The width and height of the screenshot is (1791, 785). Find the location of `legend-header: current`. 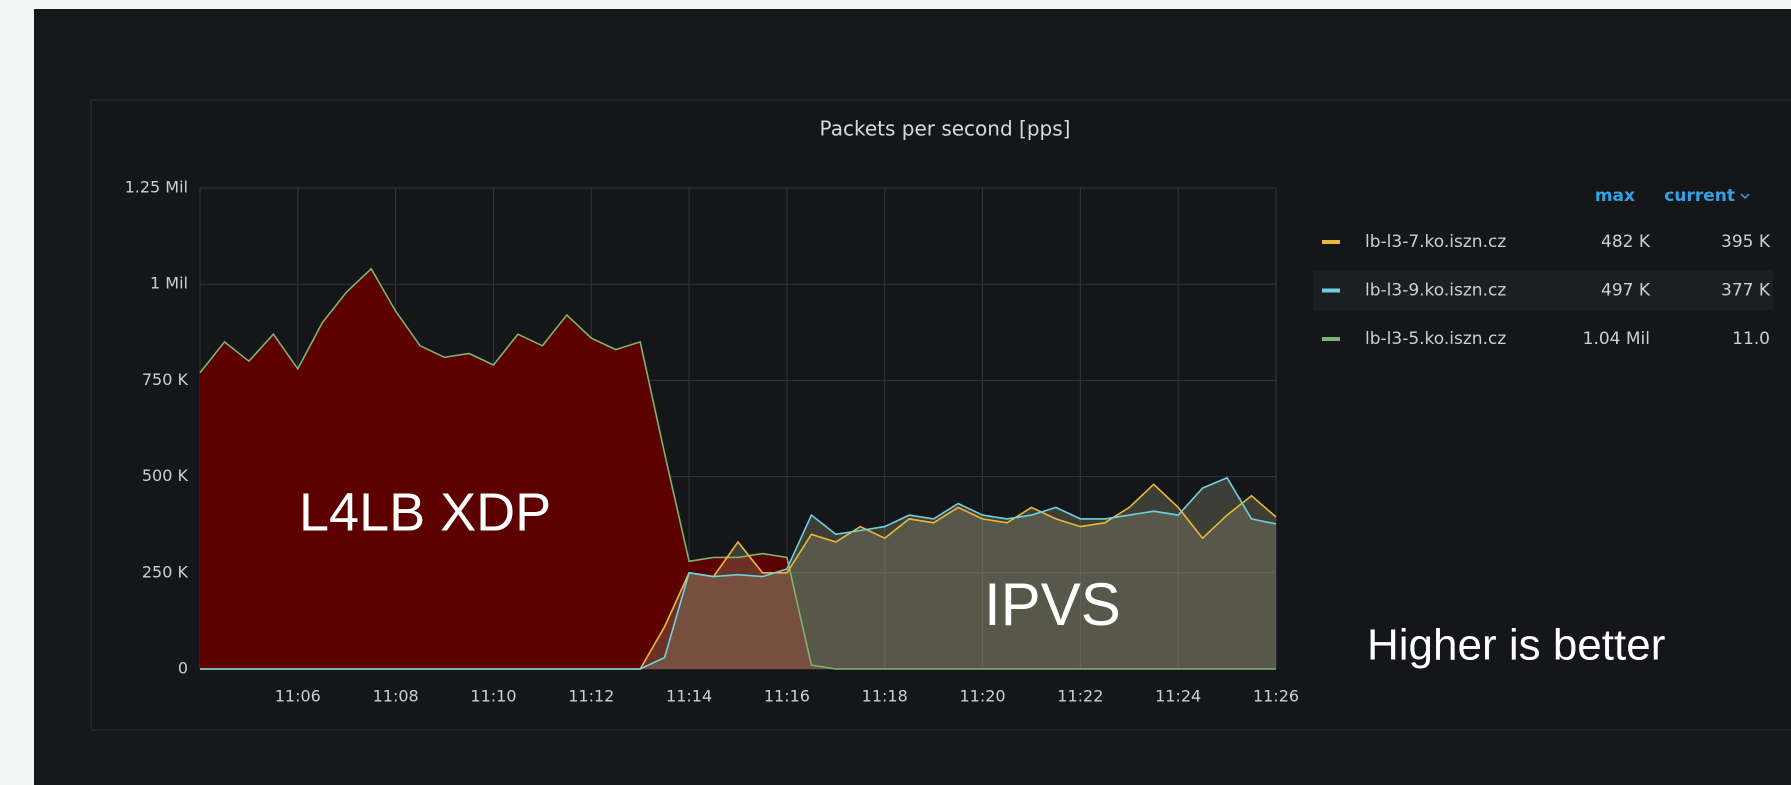

legend-header: current is located at coordinates (1699, 196).